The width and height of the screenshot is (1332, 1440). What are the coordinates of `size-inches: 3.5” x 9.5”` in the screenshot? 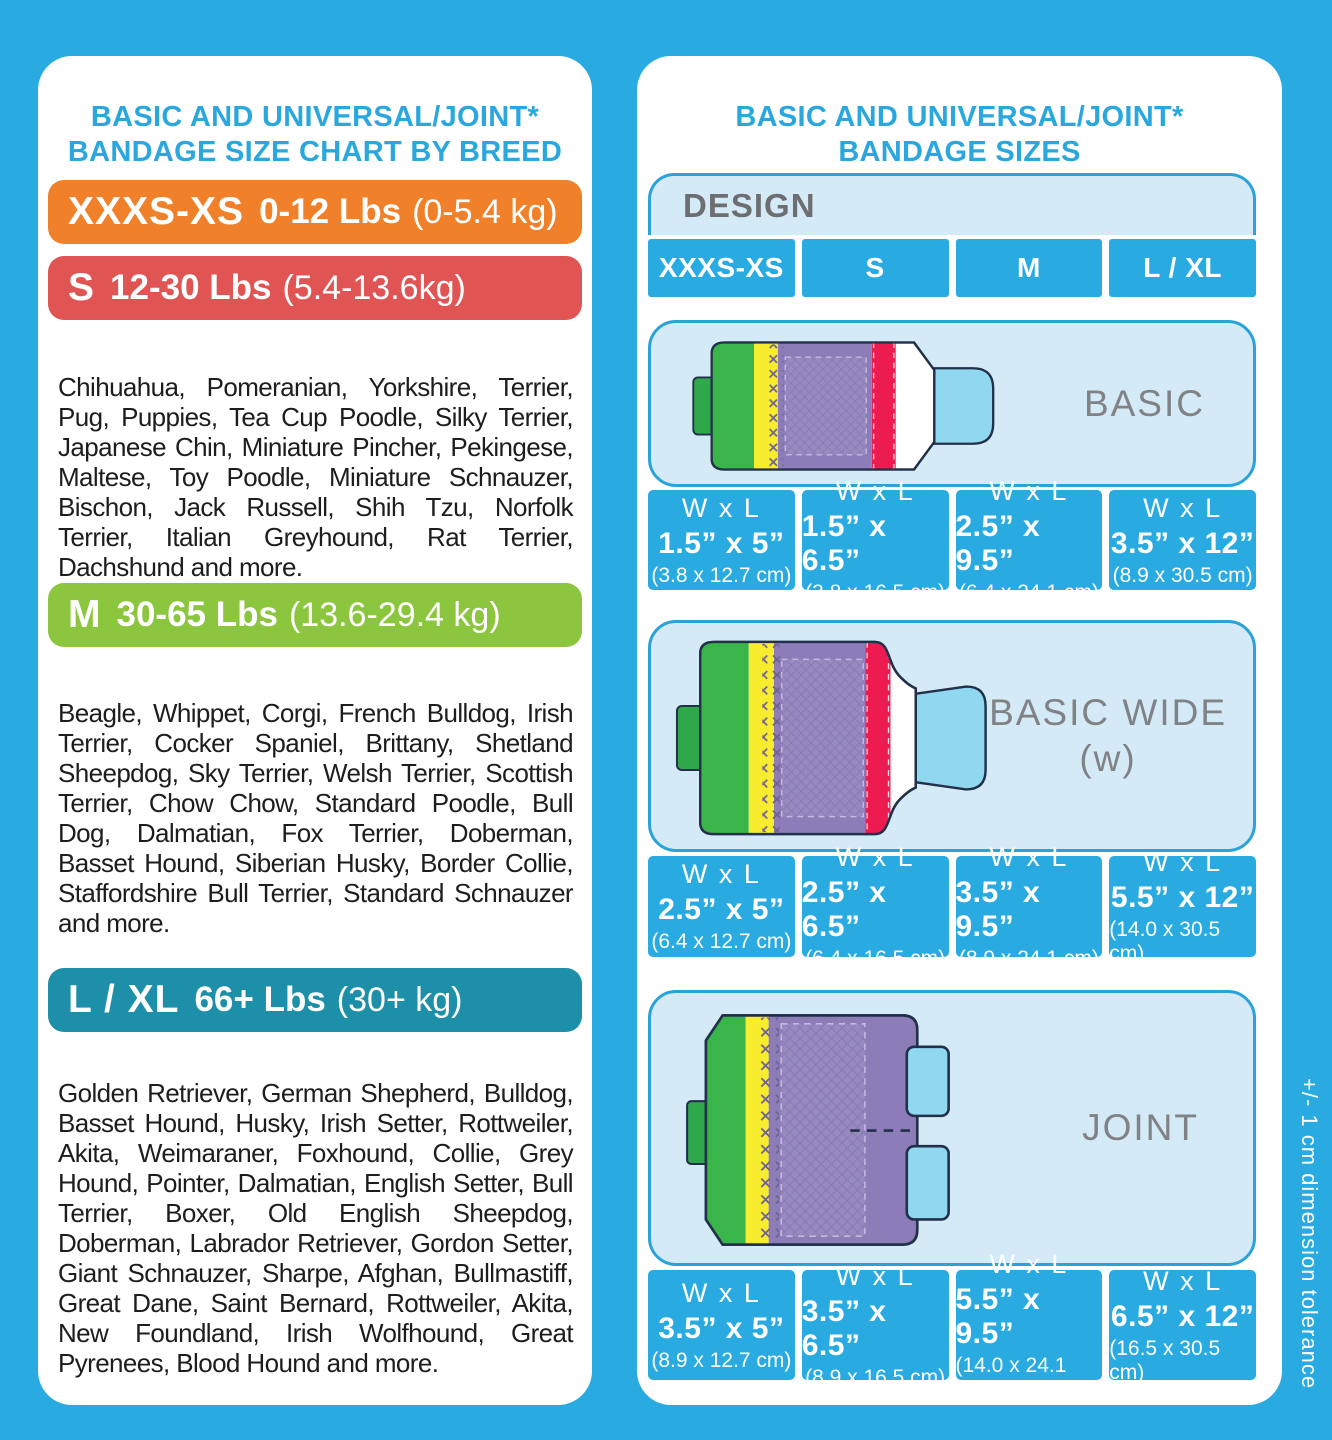 It's located at (998, 909).